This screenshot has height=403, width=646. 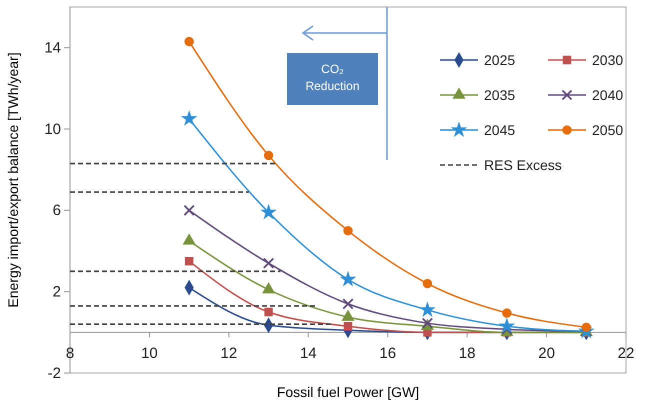 What do you see at coordinates (500, 95) in the screenshot?
I see `legend-label: 2035` at bounding box center [500, 95].